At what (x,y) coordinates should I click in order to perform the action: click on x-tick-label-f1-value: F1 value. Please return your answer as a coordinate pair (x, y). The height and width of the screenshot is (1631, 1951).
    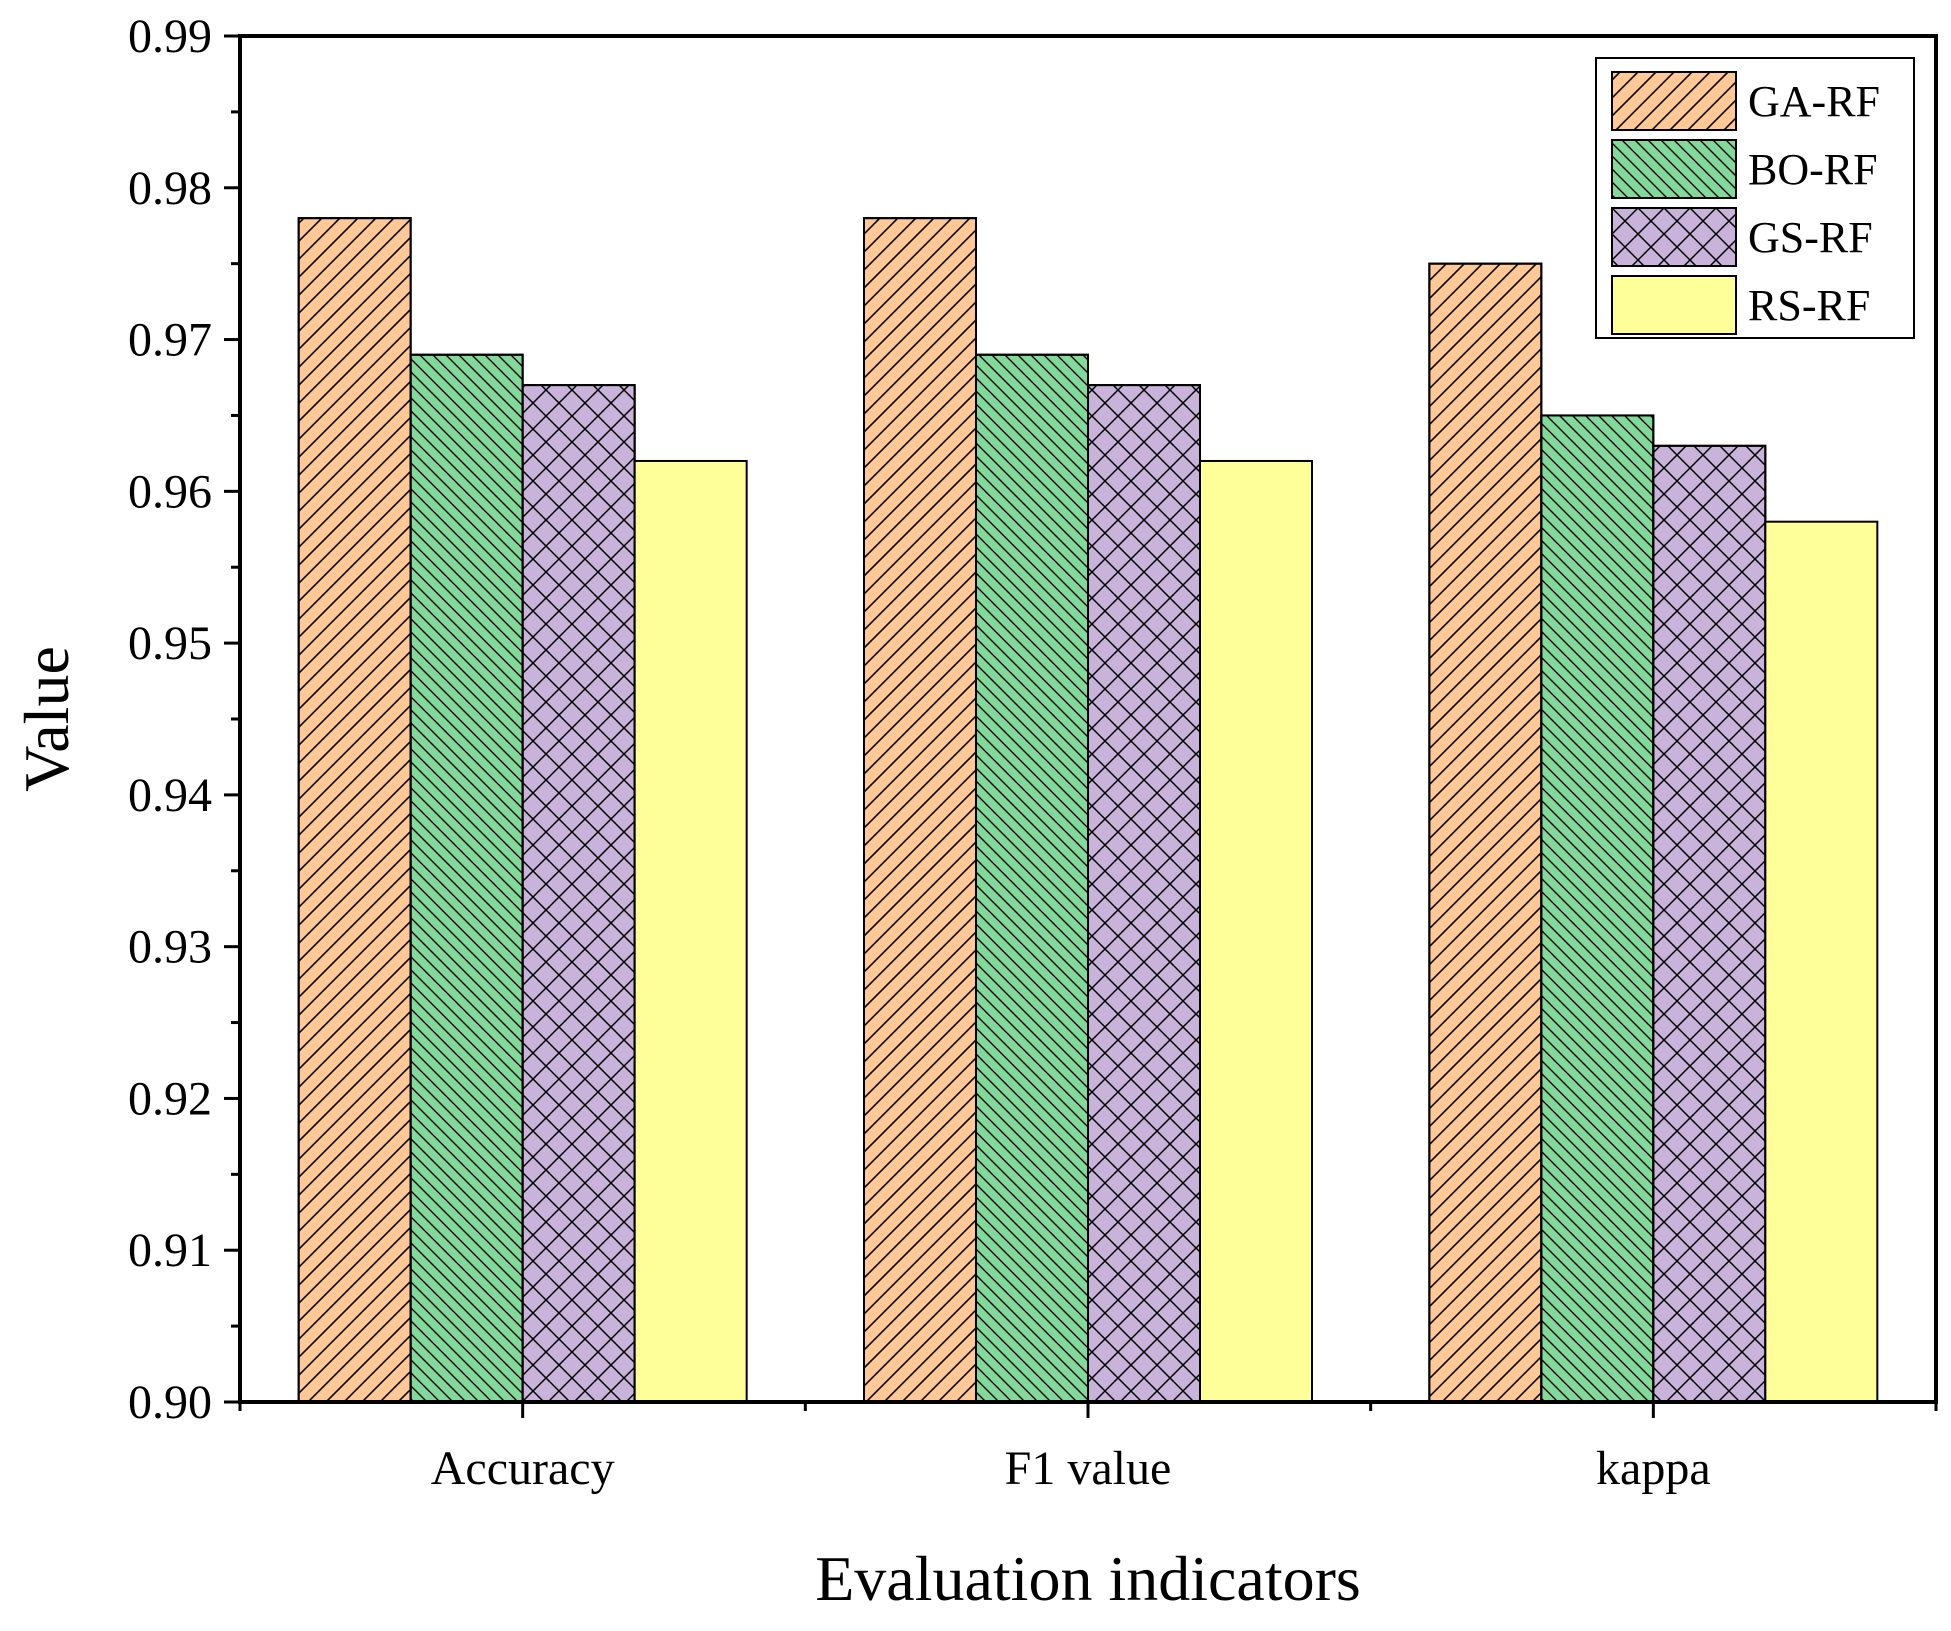
    Looking at the image, I should click on (1088, 1468).